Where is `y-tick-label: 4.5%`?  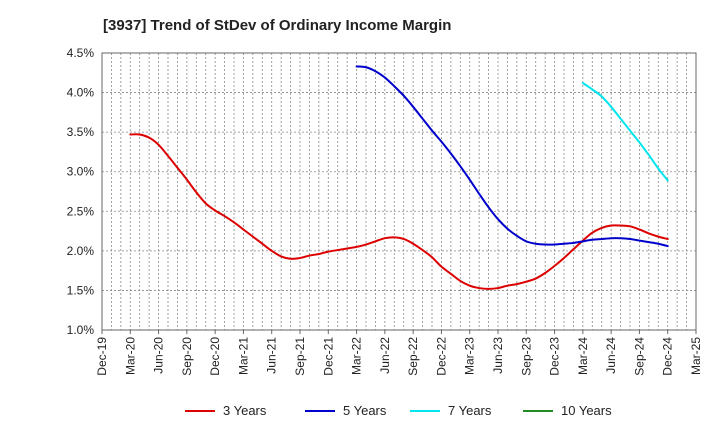 y-tick-label: 4.5% is located at coordinates (81, 53).